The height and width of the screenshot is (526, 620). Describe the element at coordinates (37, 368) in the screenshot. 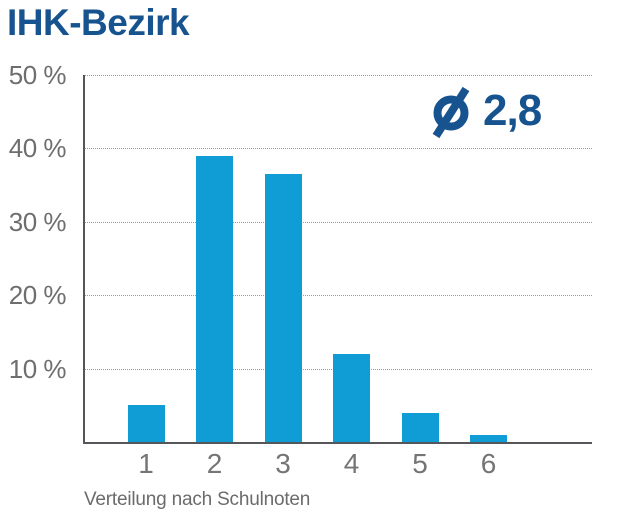

I see `y-axis-tick-label: 10 %` at that location.